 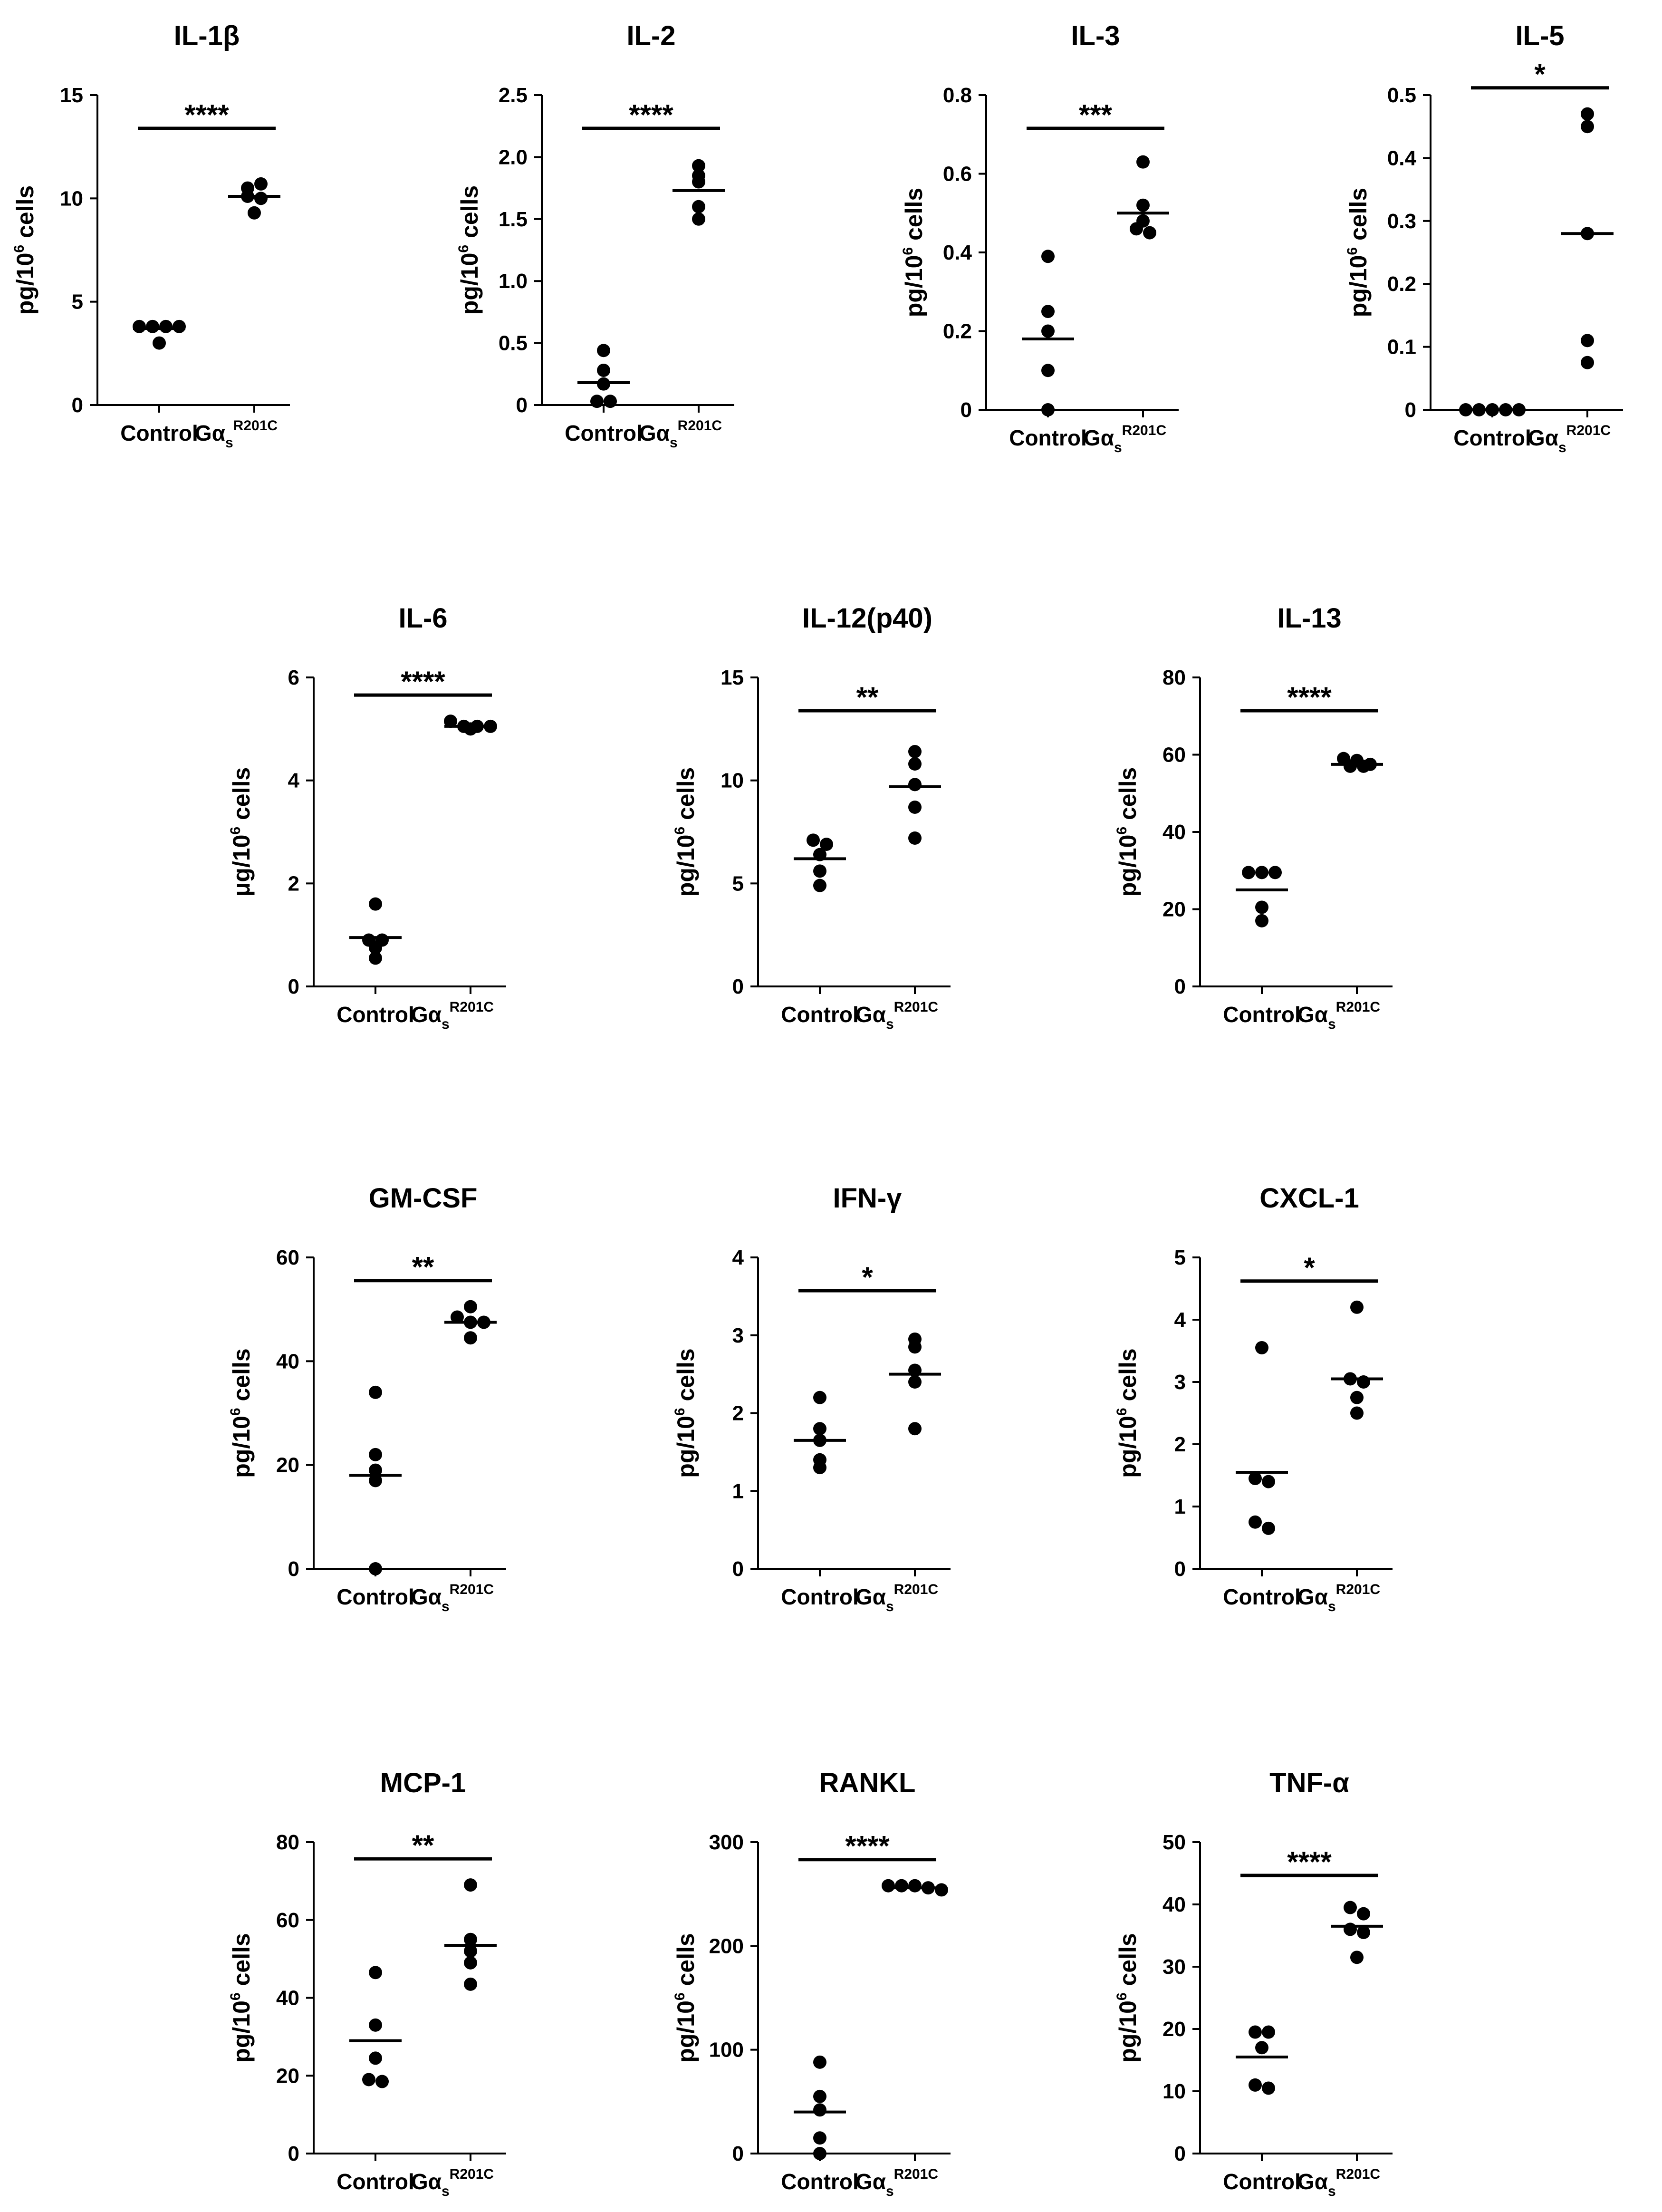 What do you see at coordinates (738, 1413) in the screenshot?
I see `y-tick-label: 2` at bounding box center [738, 1413].